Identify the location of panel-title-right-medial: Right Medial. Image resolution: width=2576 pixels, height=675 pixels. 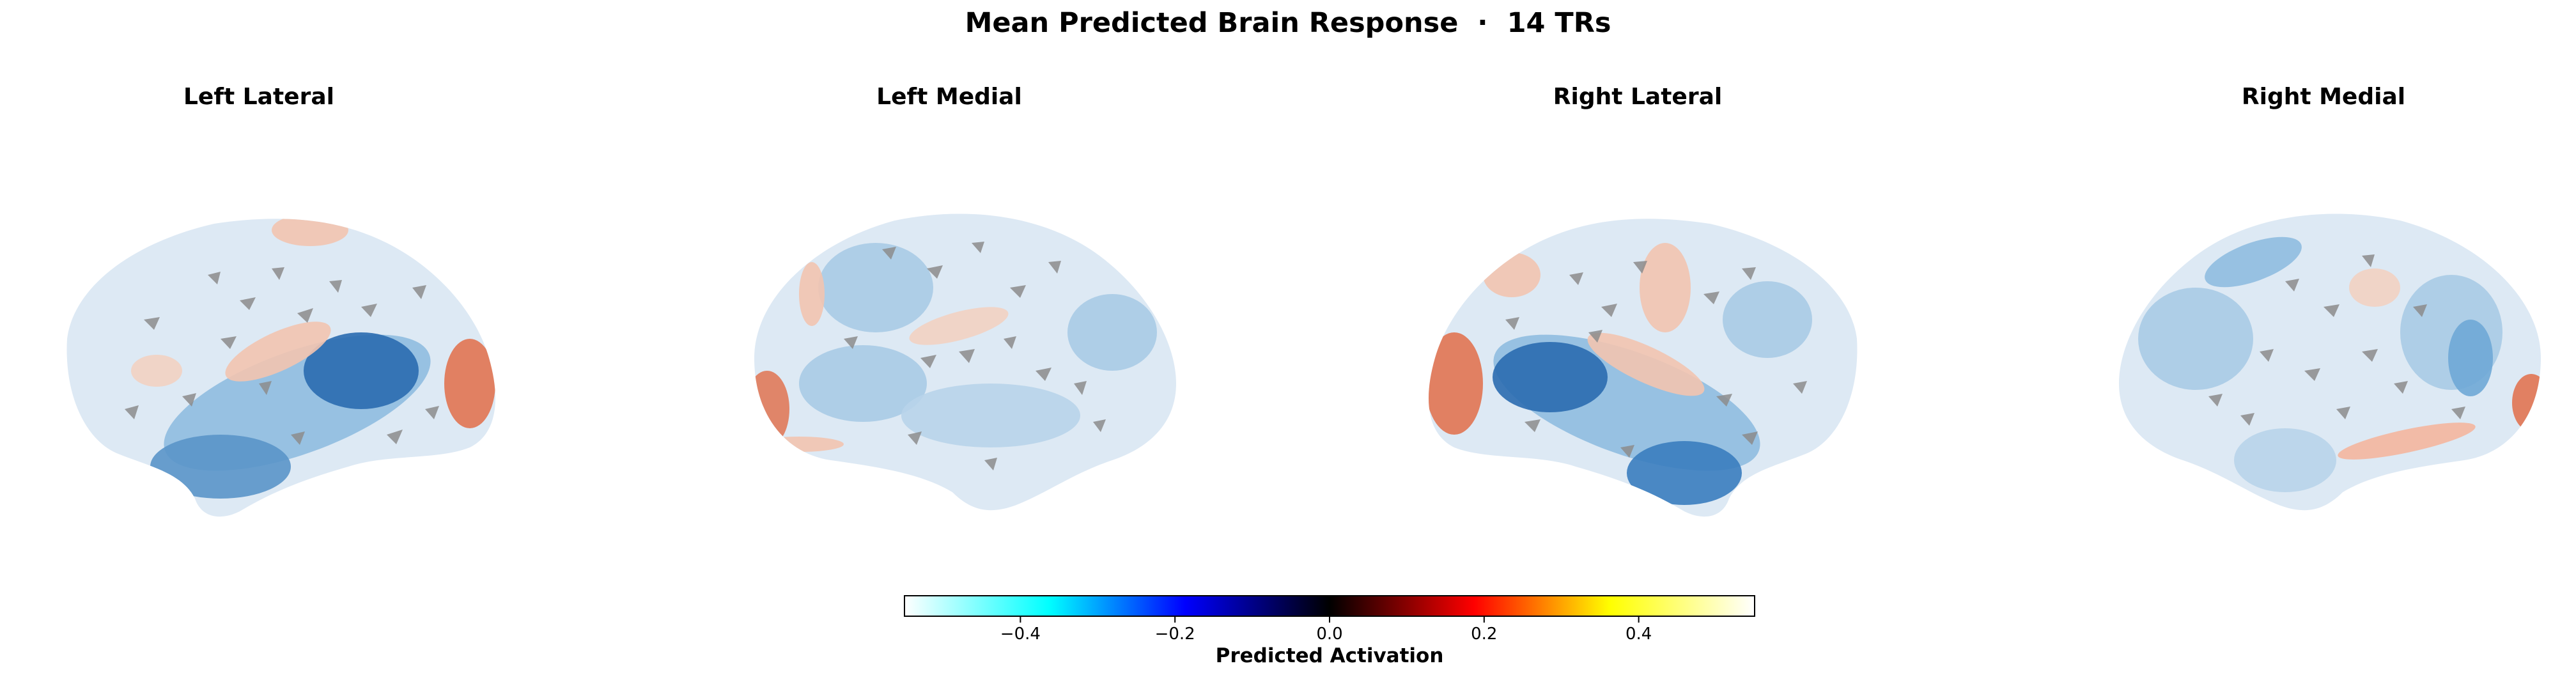
(2323, 97).